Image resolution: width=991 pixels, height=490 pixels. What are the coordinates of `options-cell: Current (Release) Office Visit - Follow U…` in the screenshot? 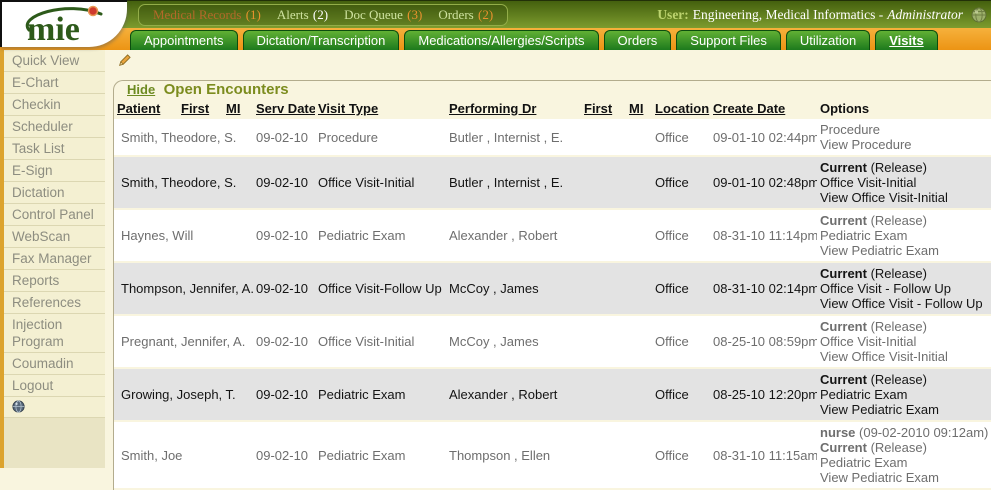 It's located at (904, 288).